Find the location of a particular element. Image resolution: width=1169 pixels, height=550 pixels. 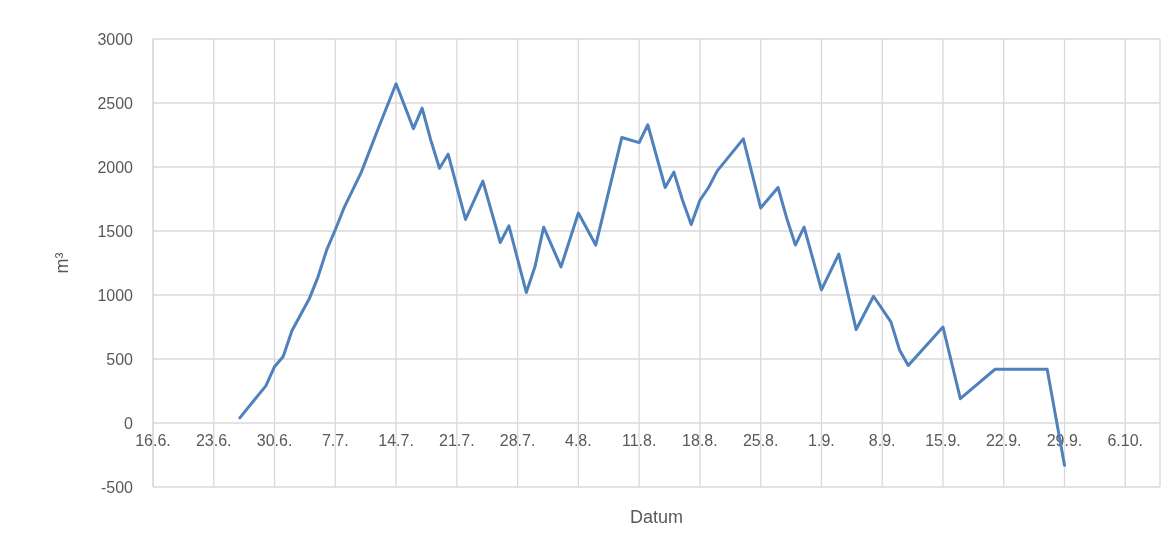

x-tick-label: 25.8. is located at coordinates (760, 440).